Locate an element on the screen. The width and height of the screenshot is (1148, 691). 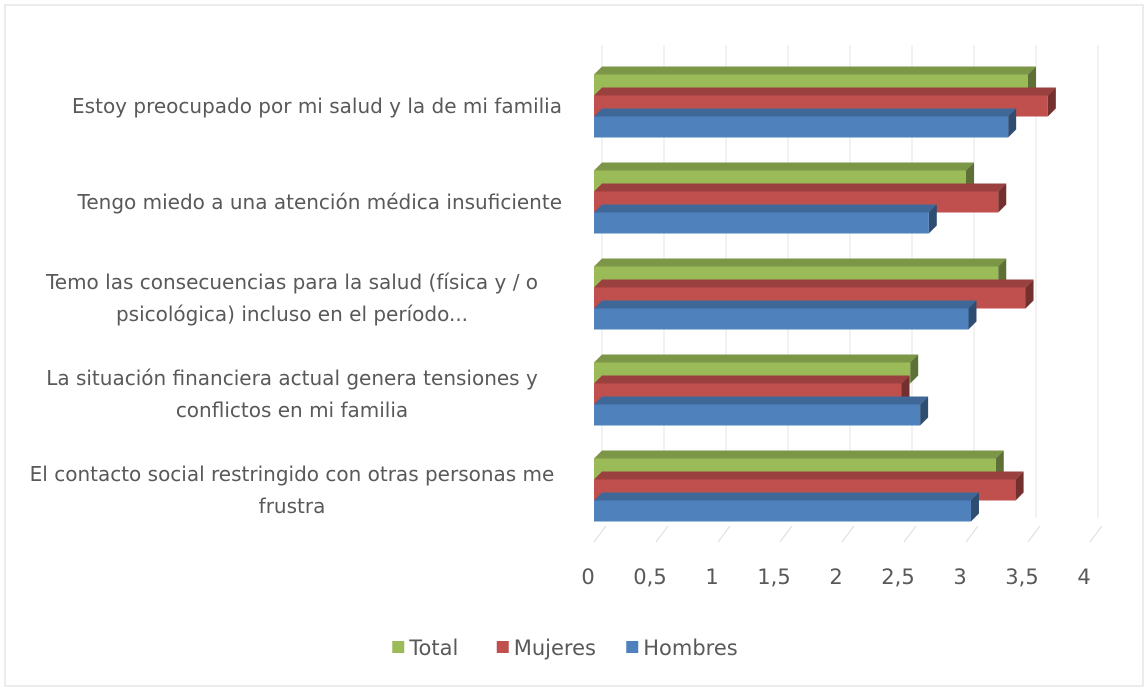
legend-label: Mujeres is located at coordinates (555, 648).